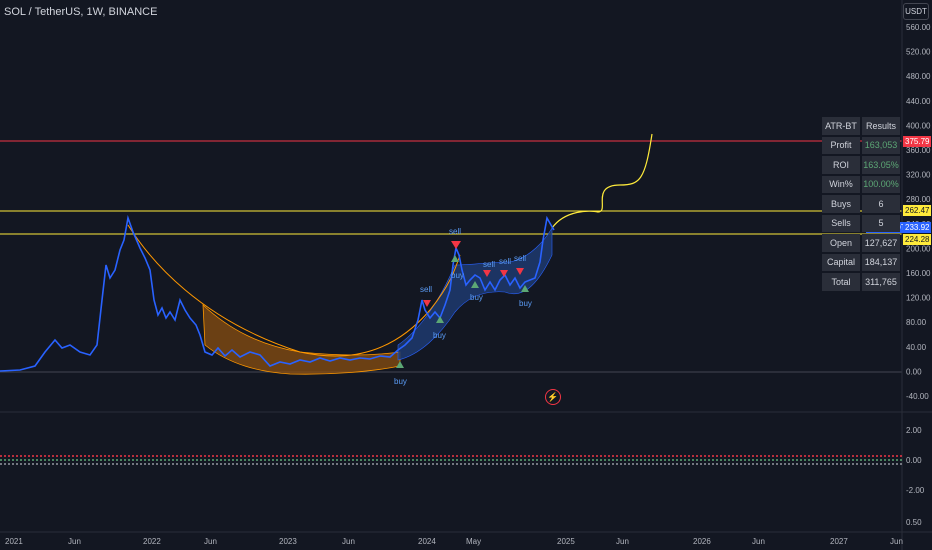 This screenshot has height=550, width=932. What do you see at coordinates (916, 347) in the screenshot?
I see `price-tick: 40.00` at bounding box center [916, 347].